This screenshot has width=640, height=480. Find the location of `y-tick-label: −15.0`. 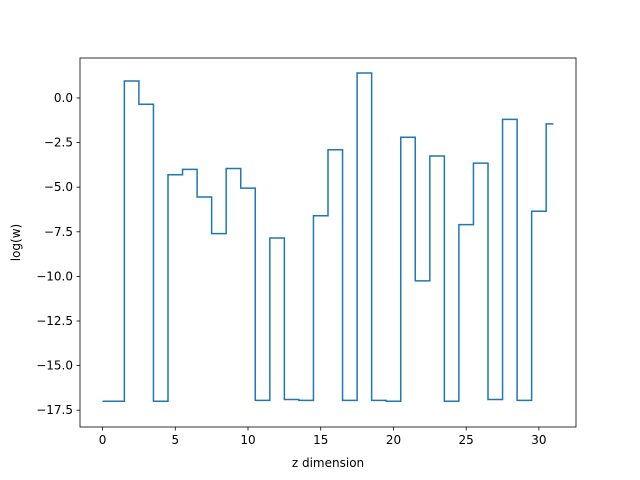

y-tick-label: −15.0 is located at coordinates (54, 366).